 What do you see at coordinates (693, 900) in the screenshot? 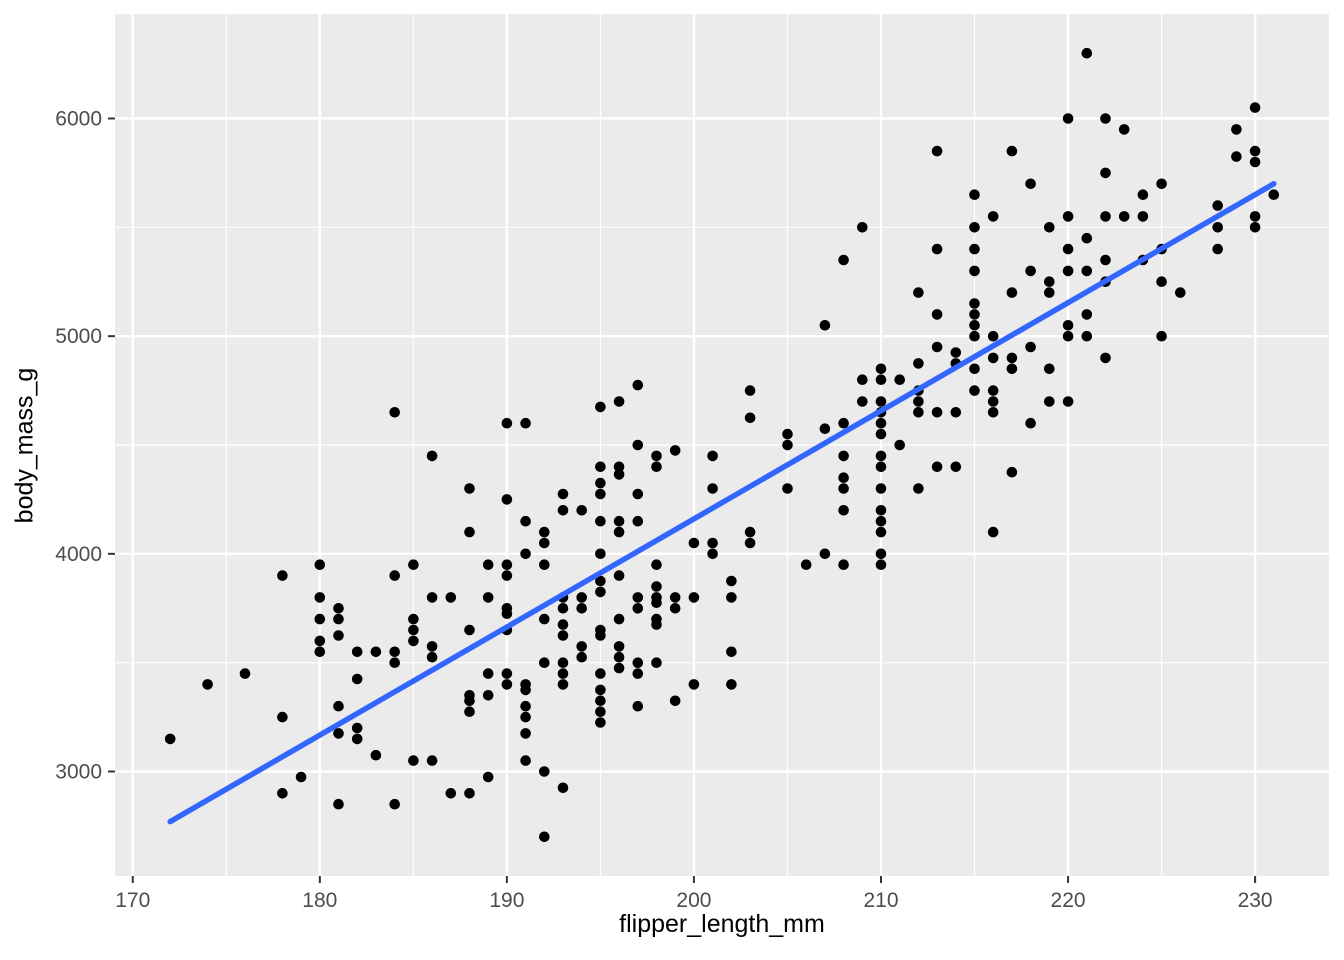
I see `x-tick-label: 200` at bounding box center [693, 900].